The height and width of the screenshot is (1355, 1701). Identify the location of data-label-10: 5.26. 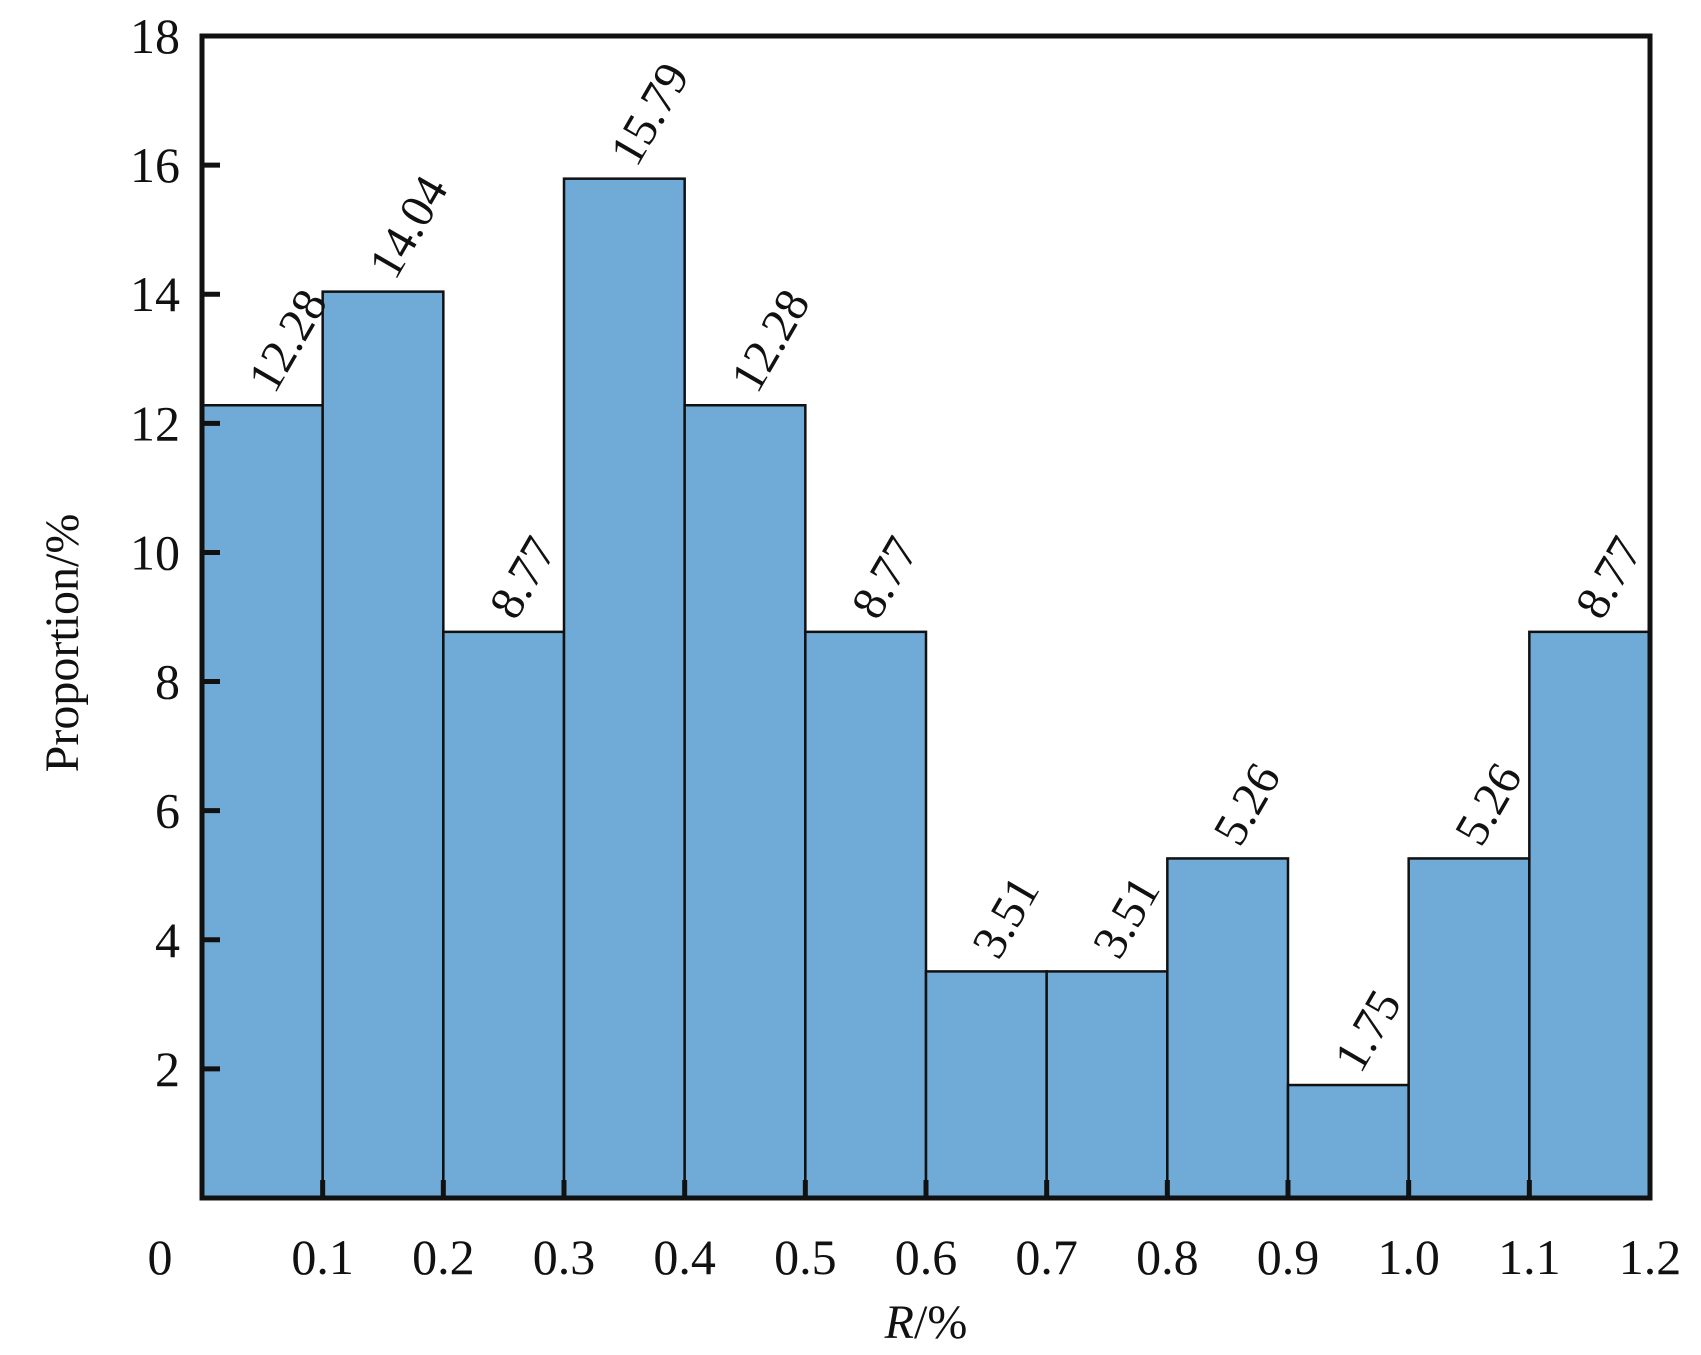
(1489, 804).